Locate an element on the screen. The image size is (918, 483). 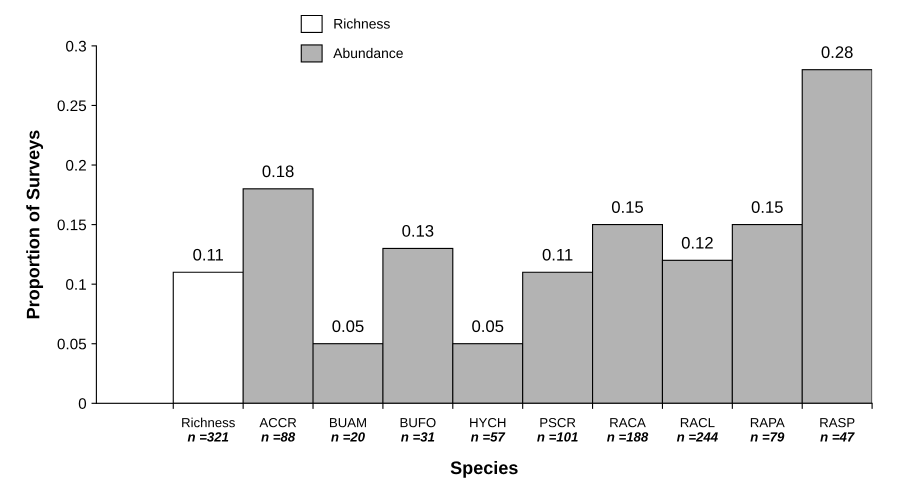
y-tick-label: 0 is located at coordinates (82, 403).